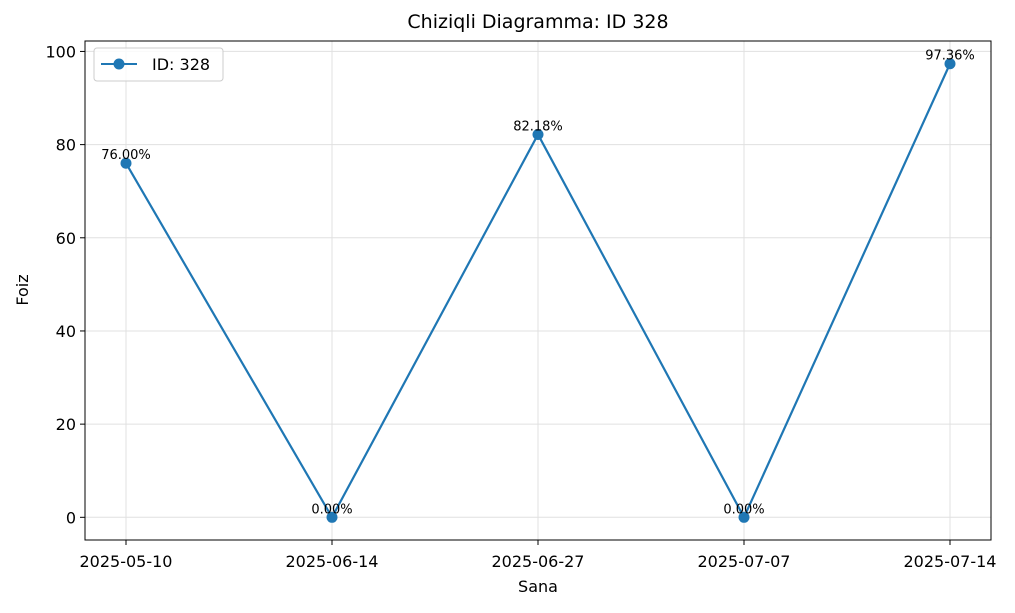  I want to click on legend-box, so click(158, 64).